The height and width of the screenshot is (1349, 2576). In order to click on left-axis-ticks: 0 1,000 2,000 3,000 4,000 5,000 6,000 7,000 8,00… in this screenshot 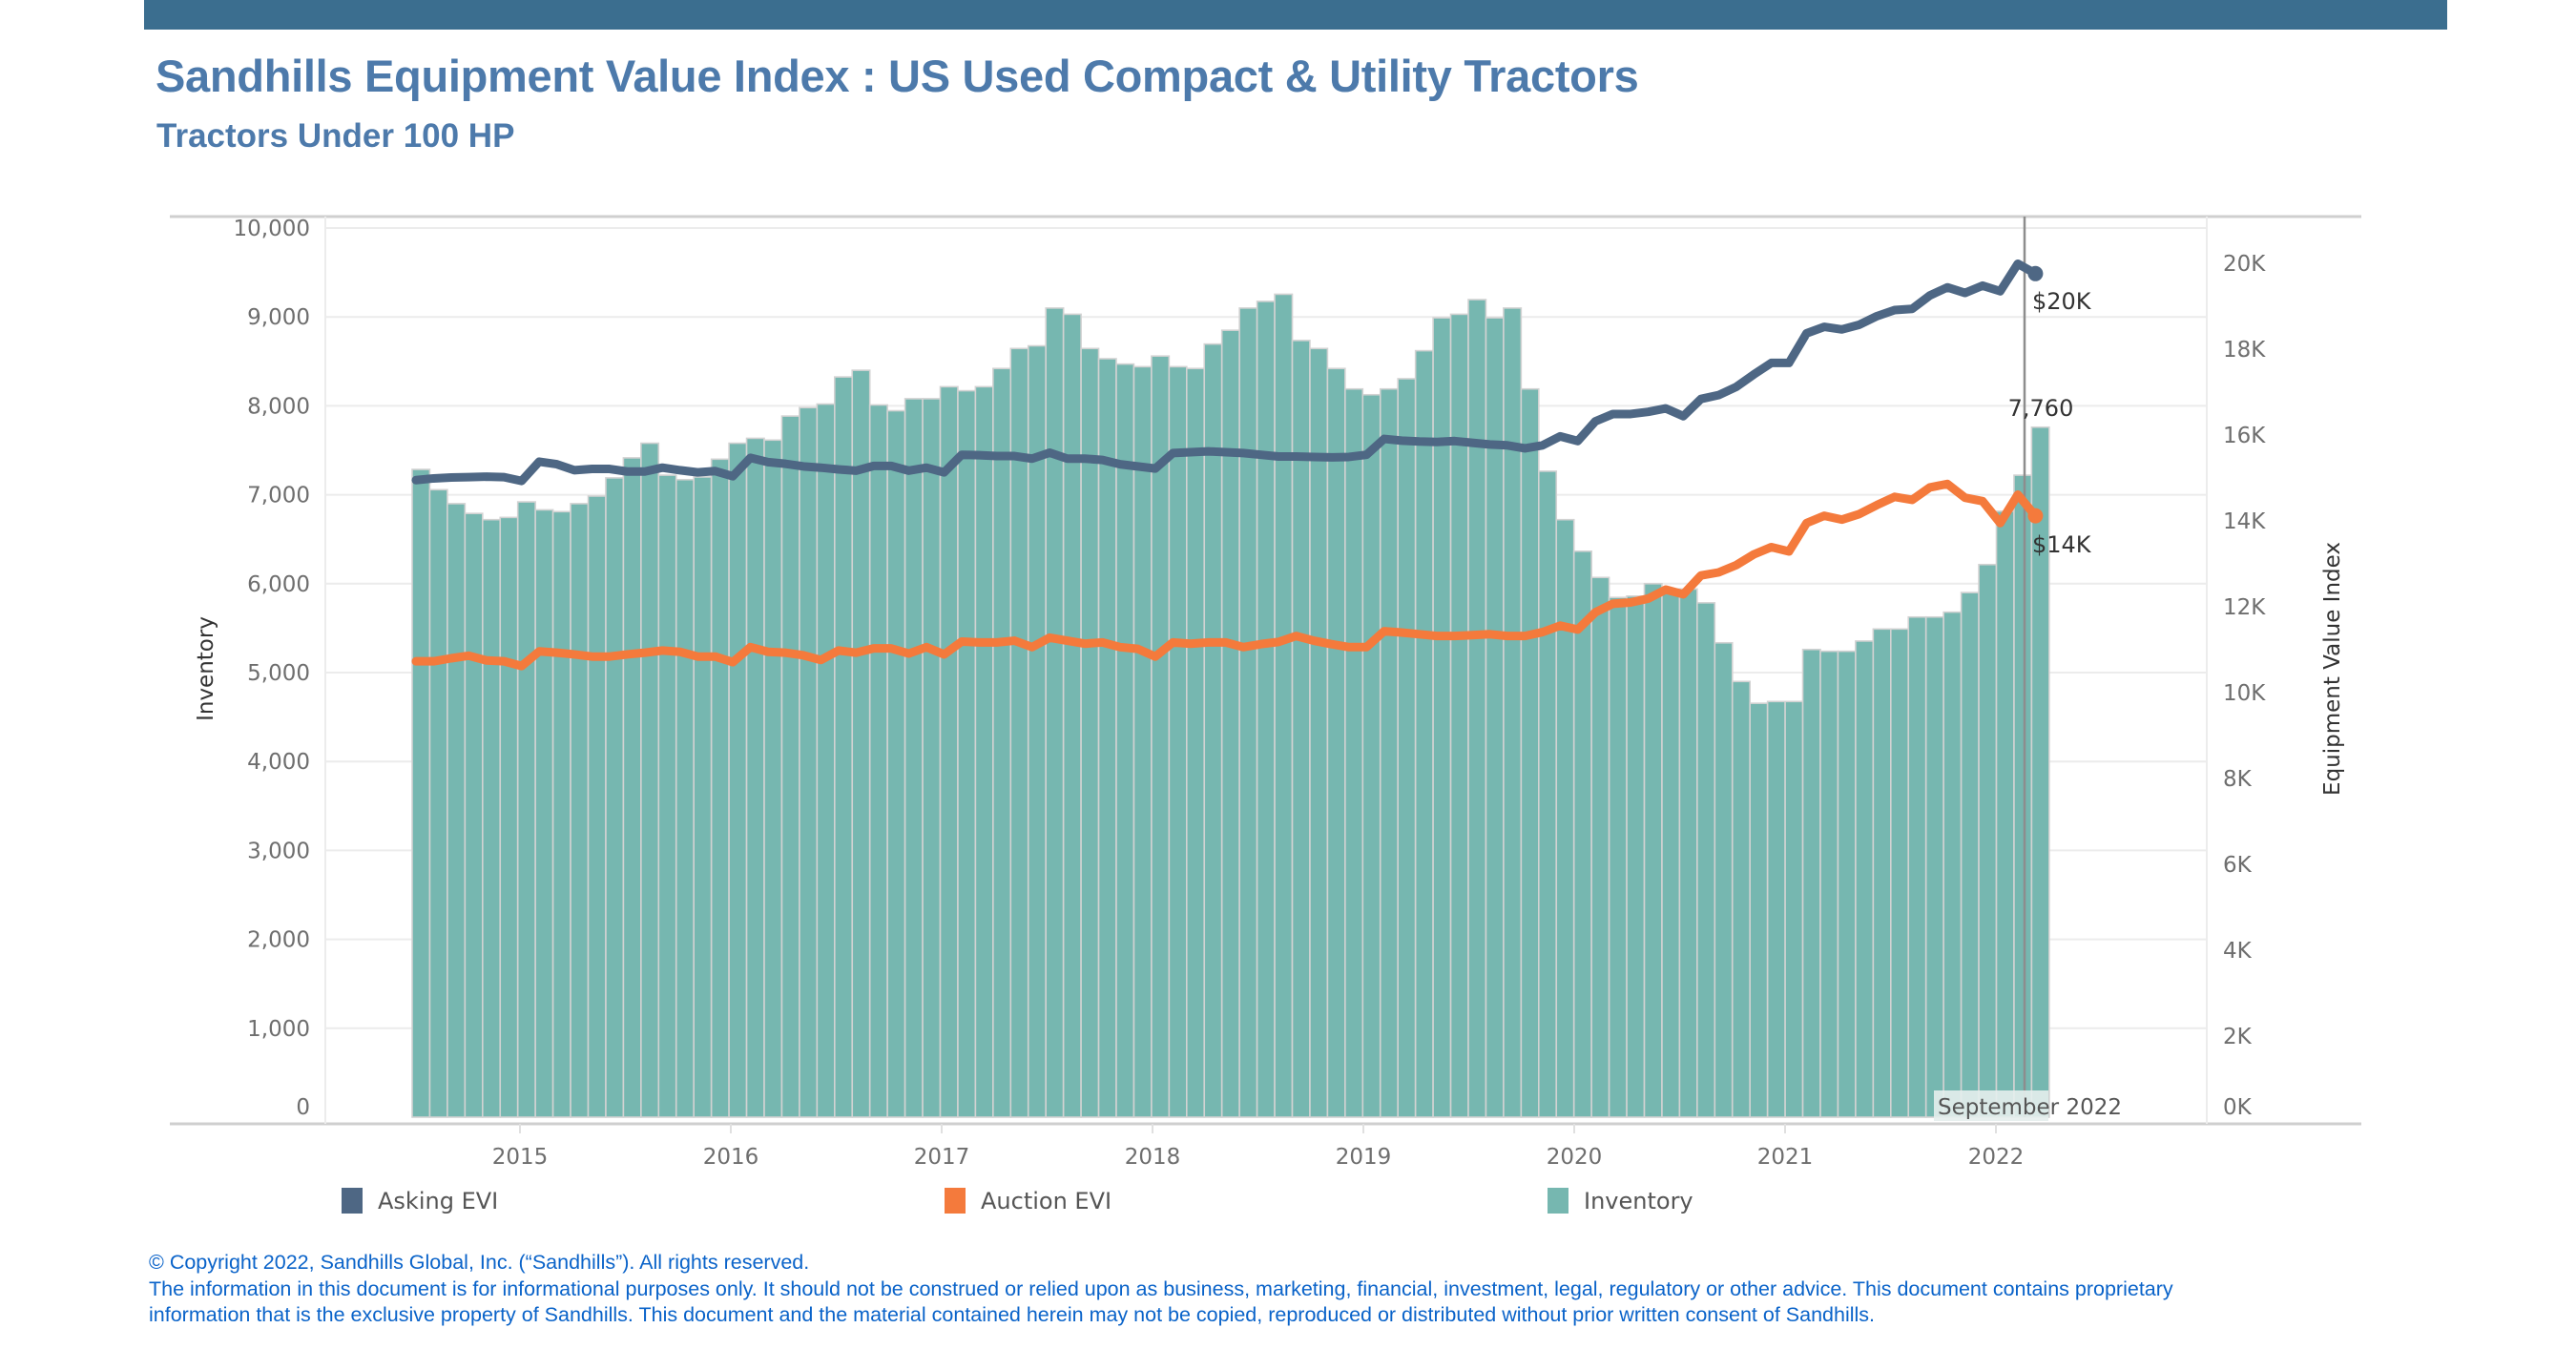, I will do `click(272, 669)`.